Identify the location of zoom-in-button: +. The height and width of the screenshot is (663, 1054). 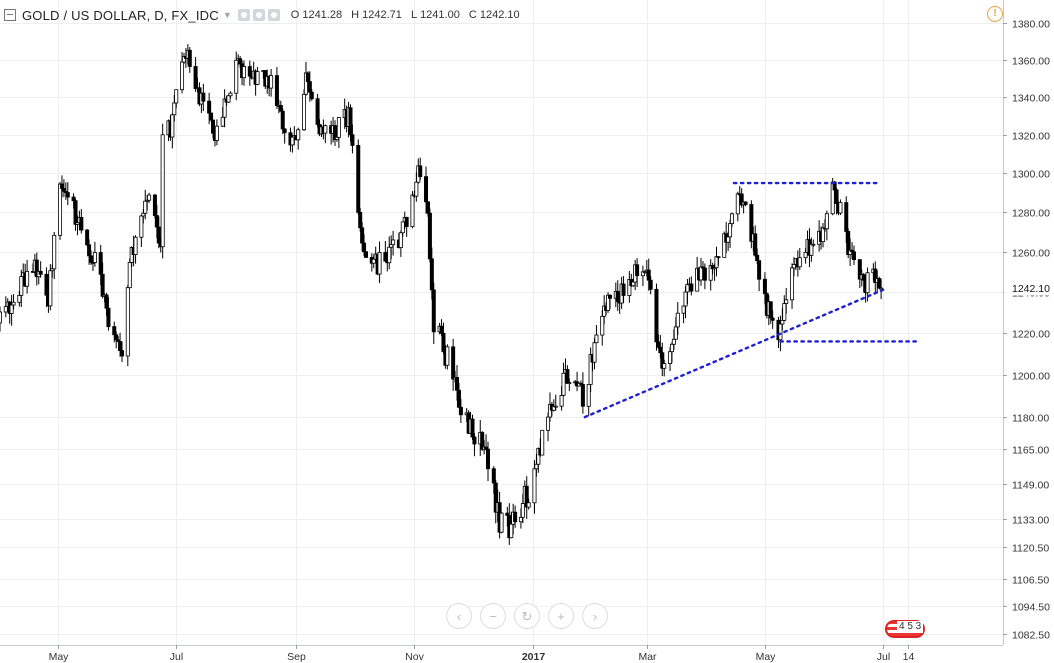
(561, 616).